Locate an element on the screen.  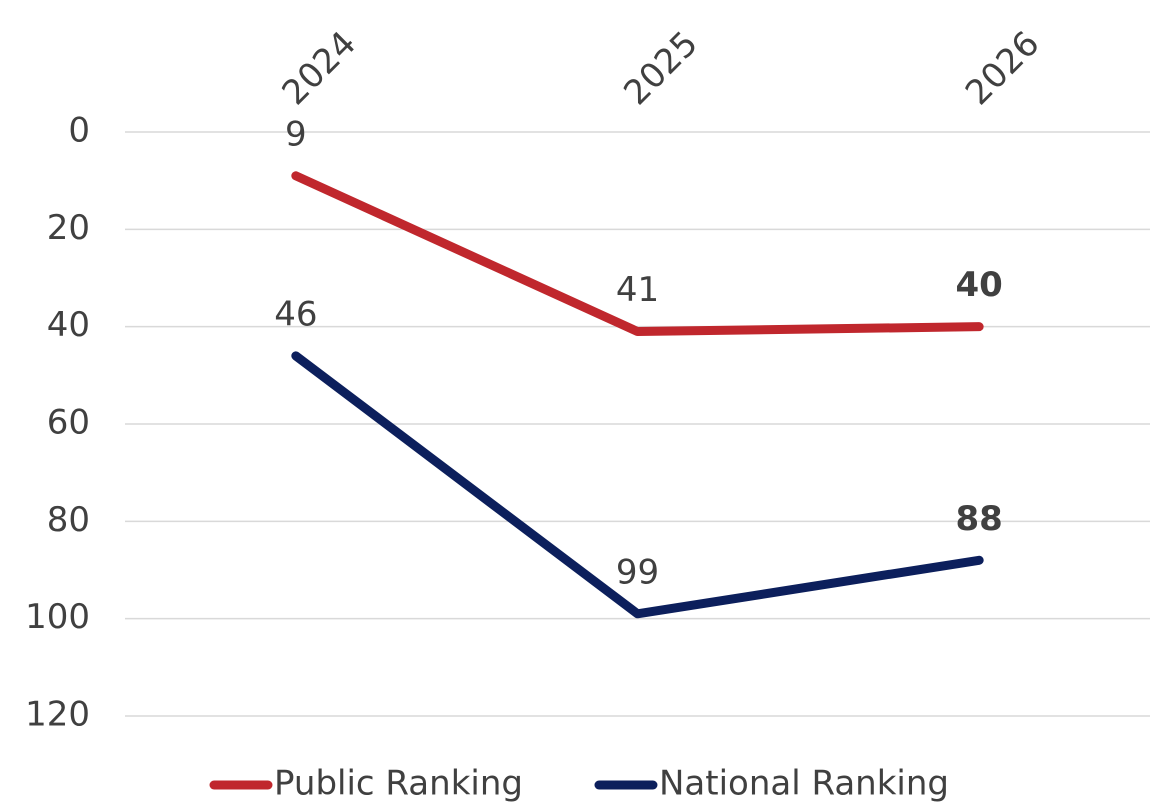
y-tick-label: 60 is located at coordinates (68, 423).